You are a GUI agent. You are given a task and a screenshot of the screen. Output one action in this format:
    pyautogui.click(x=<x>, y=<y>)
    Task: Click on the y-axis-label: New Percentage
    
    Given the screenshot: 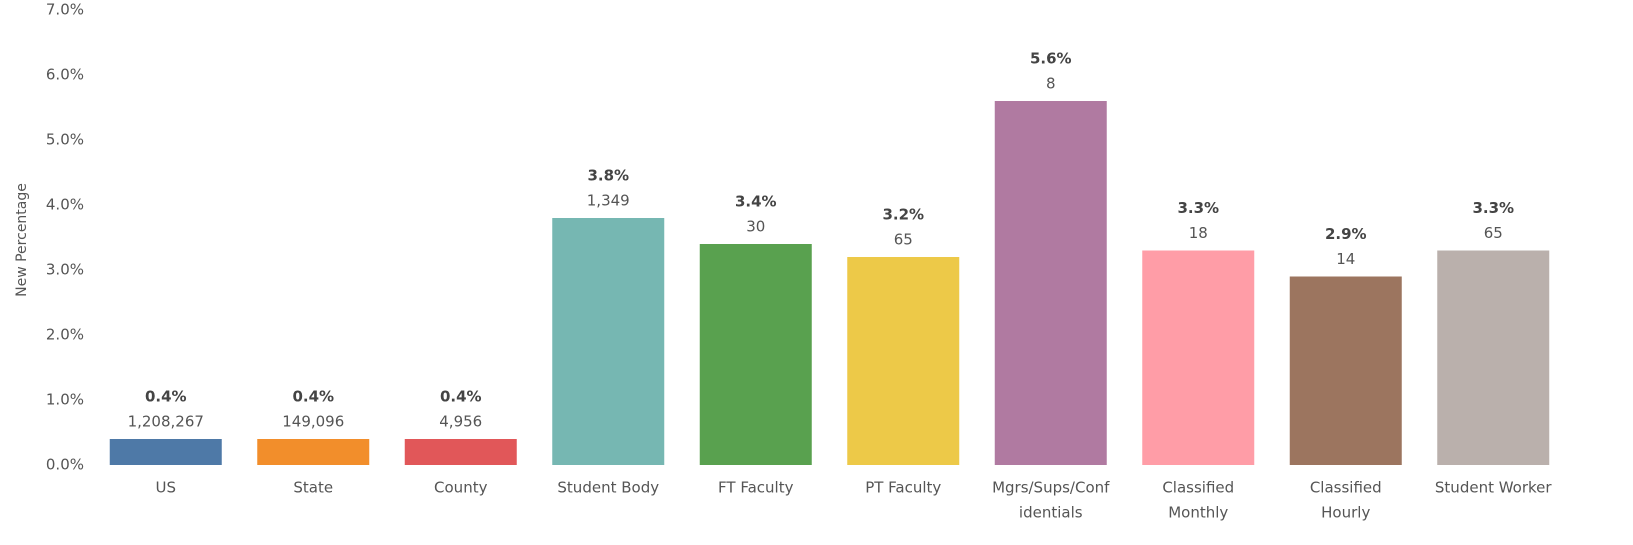 What is the action you would take?
    pyautogui.click(x=22, y=240)
    